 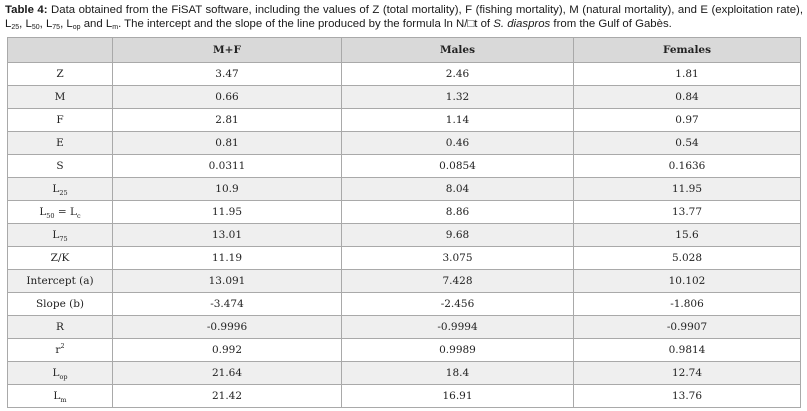 What do you see at coordinates (457, 327) in the screenshot?
I see `cell-males: -0.9994` at bounding box center [457, 327].